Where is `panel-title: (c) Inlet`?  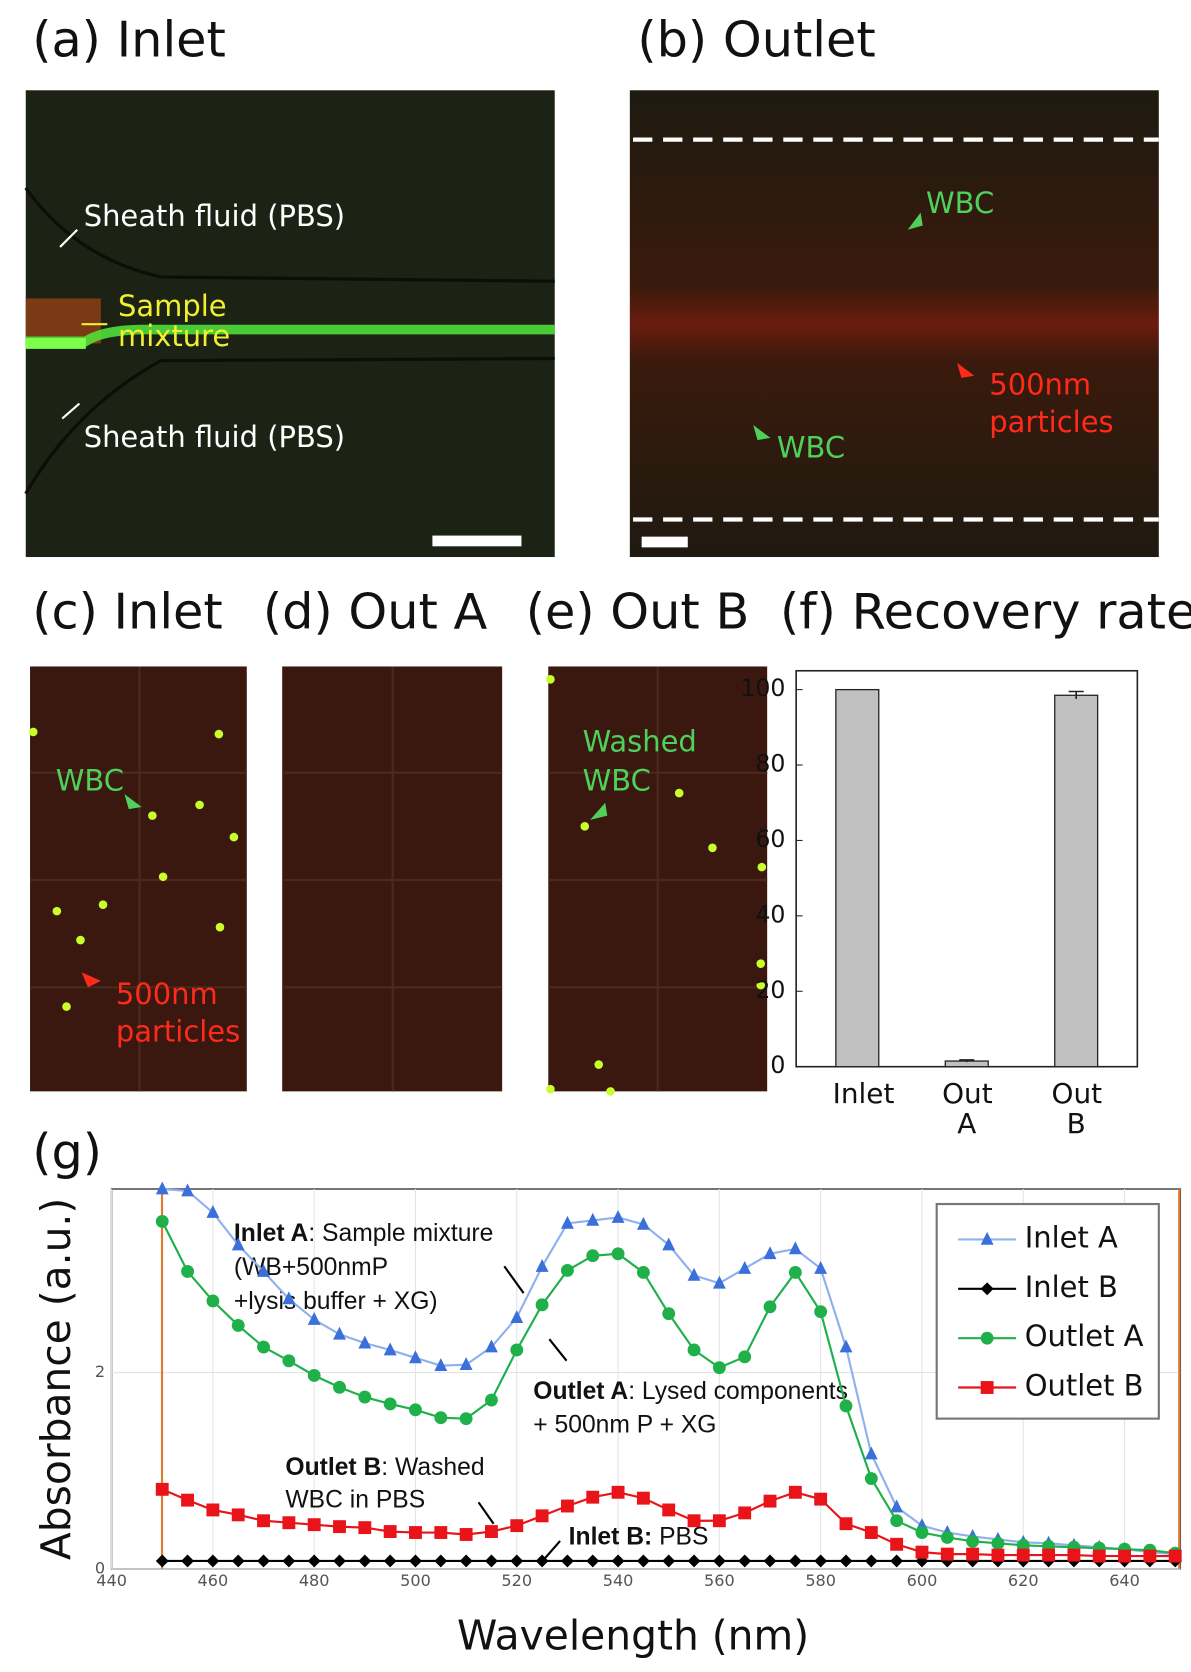
panel-title: (c) Inlet is located at coordinates (127, 611).